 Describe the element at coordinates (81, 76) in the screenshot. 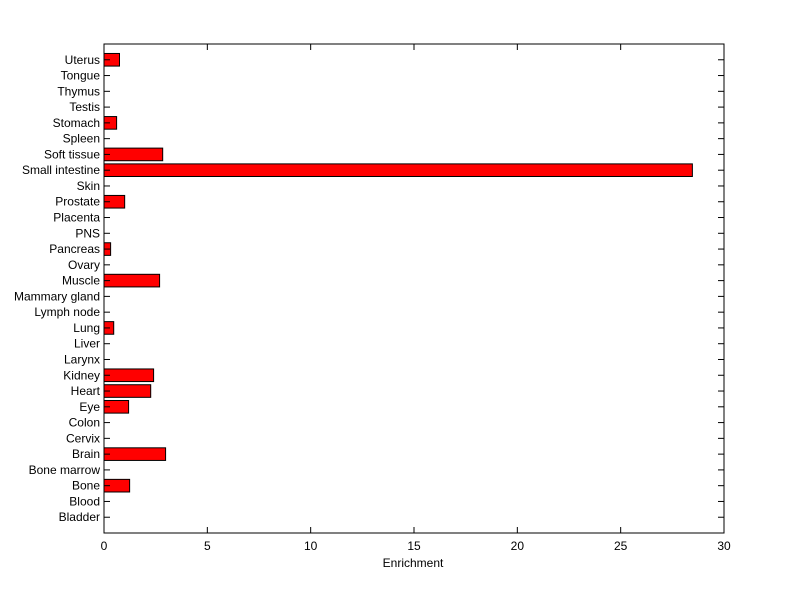

I see `y-tick-label: Tongue` at that location.